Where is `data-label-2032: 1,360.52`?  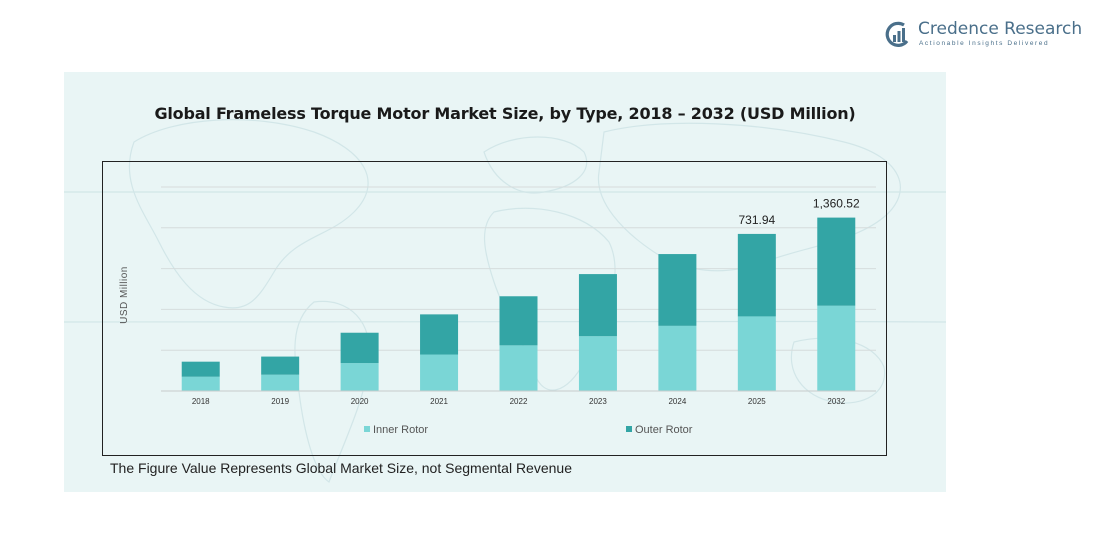
data-label-2032: 1,360.52 is located at coordinates (836, 204).